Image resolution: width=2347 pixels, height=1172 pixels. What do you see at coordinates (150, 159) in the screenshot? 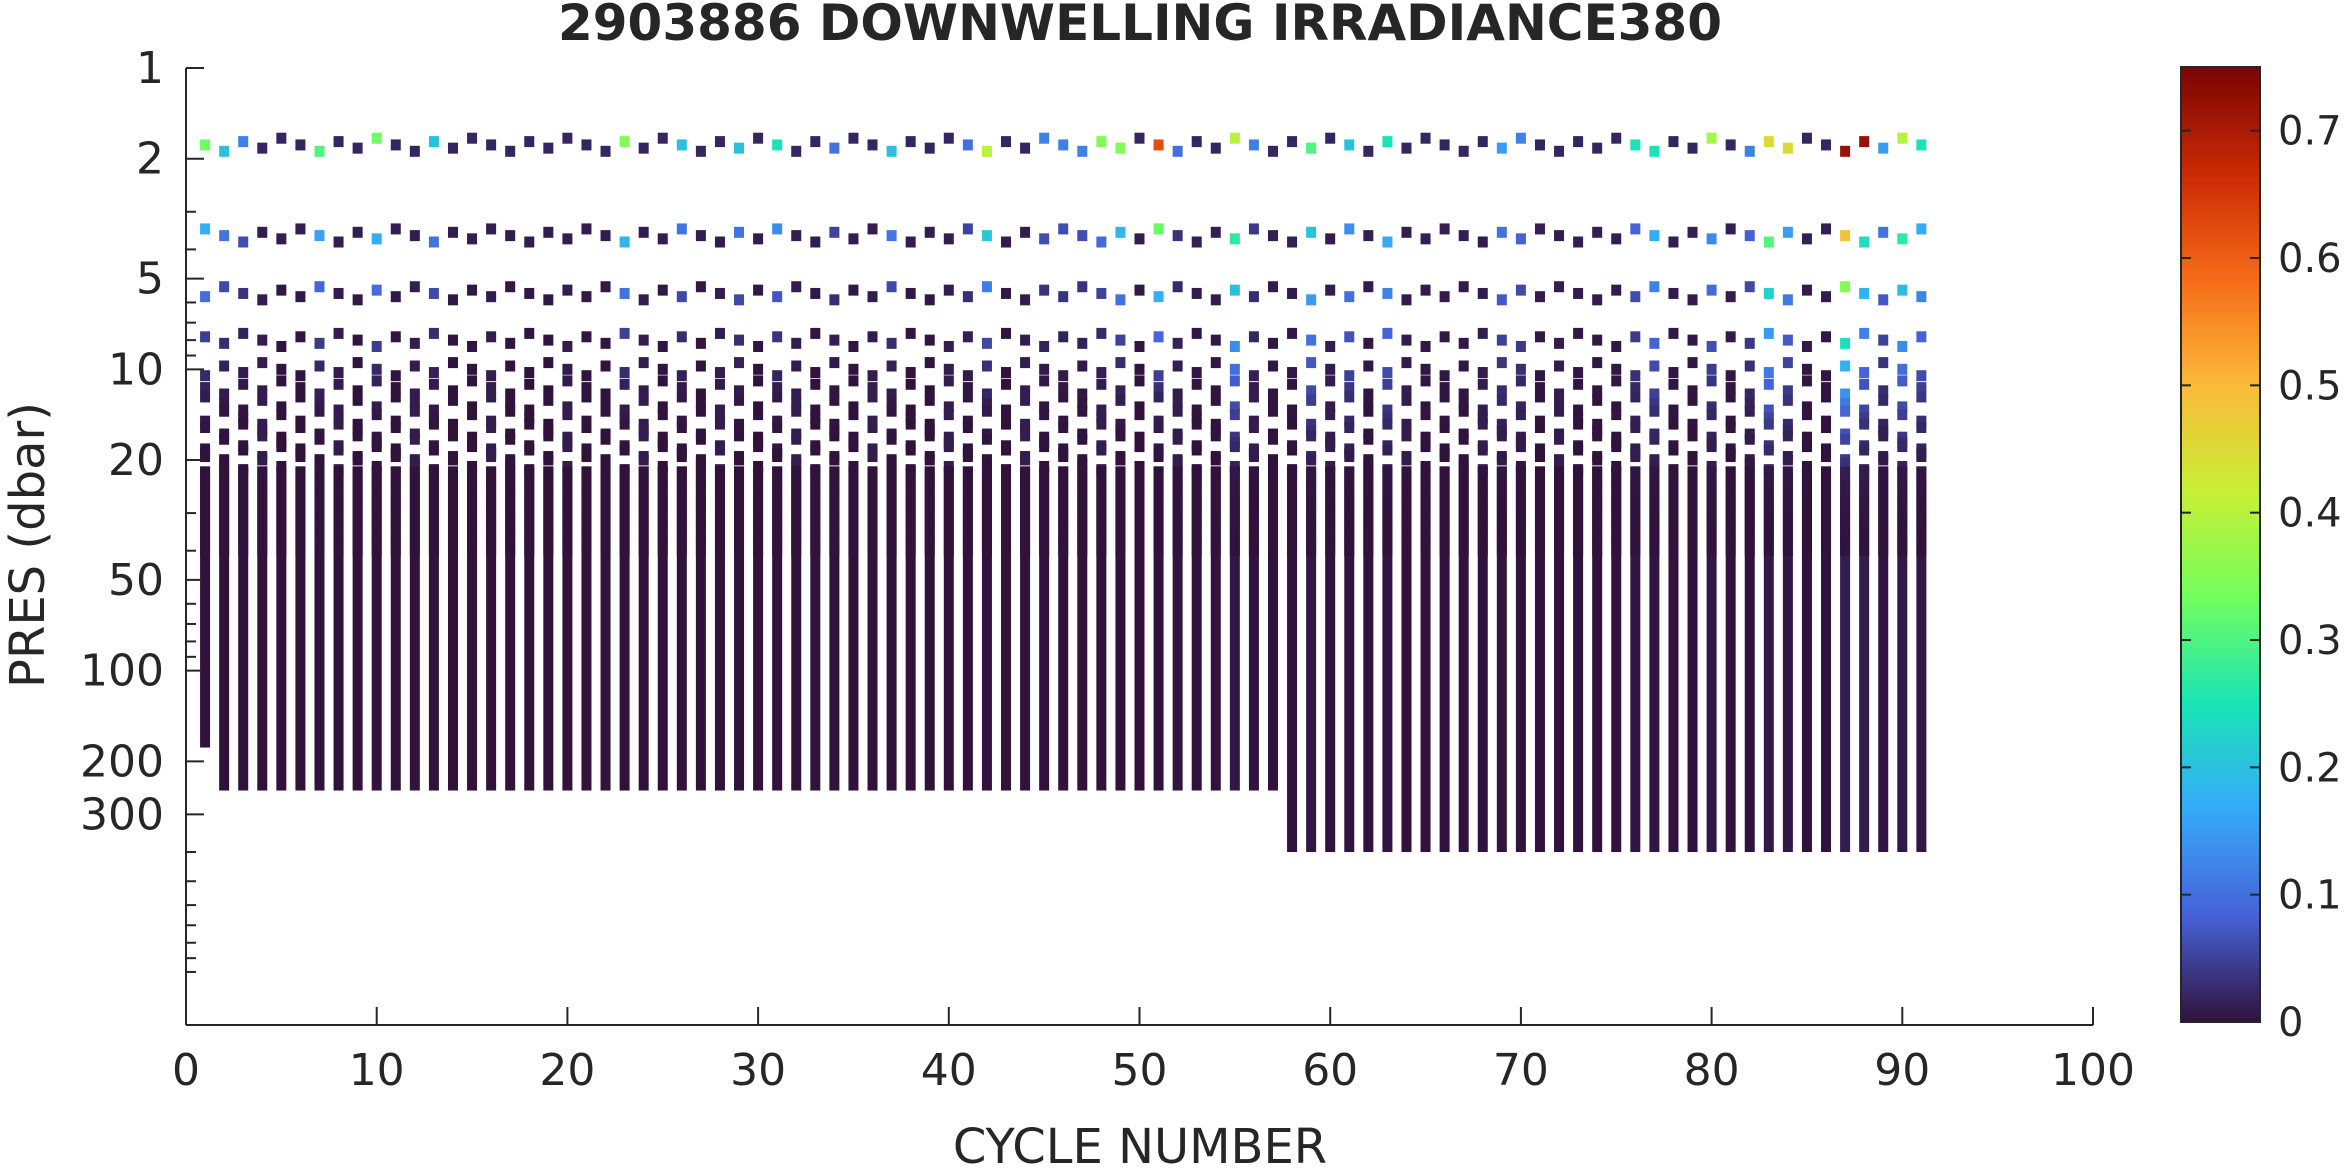
I see `y-tick-label: 2` at bounding box center [150, 159].